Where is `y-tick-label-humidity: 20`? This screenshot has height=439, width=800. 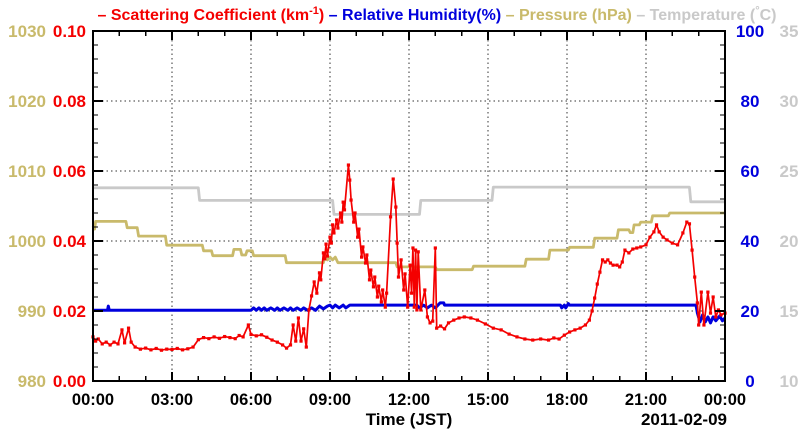 y-tick-label-humidity: 20 is located at coordinates (750, 311).